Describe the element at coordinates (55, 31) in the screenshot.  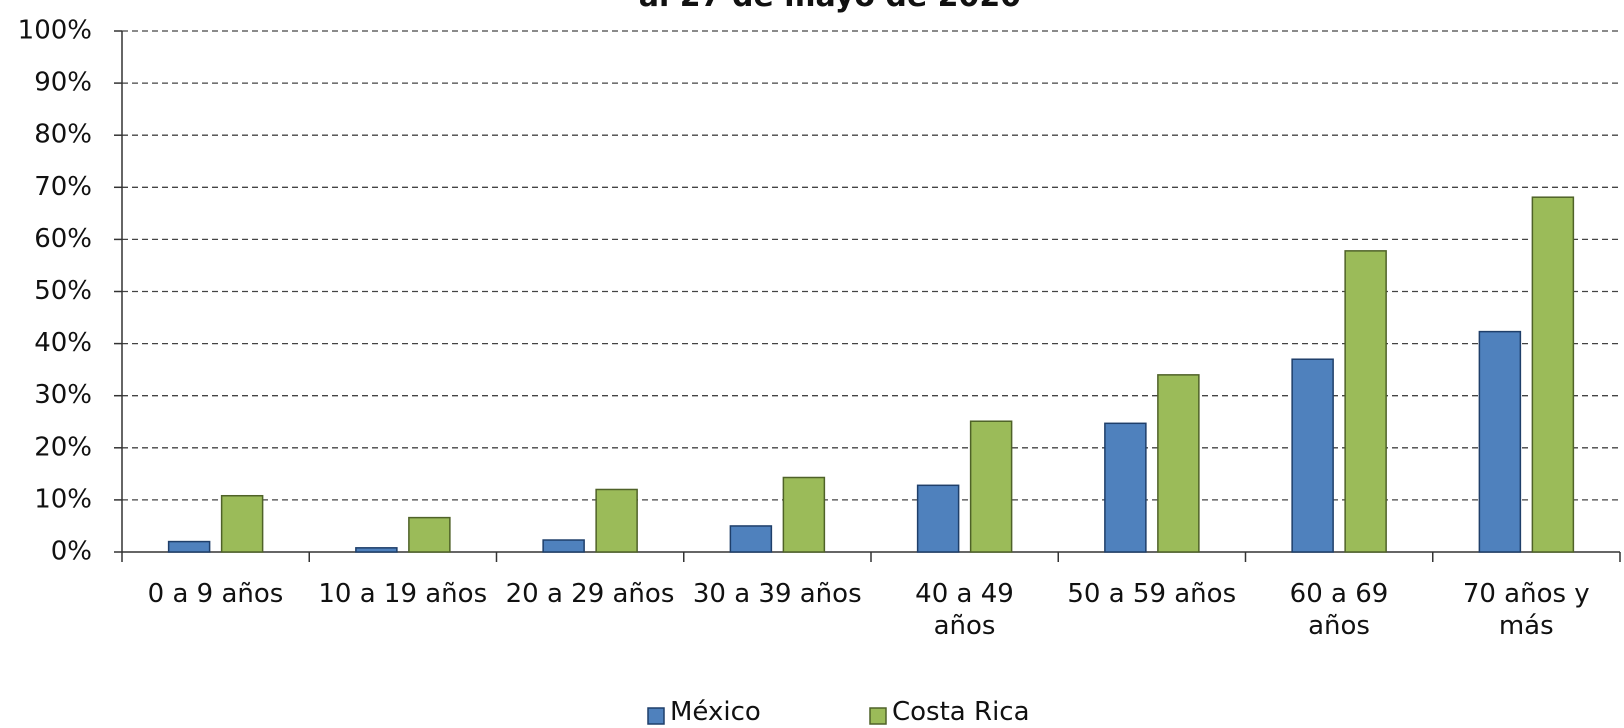
I see `y-tick-label: 100%` at that location.